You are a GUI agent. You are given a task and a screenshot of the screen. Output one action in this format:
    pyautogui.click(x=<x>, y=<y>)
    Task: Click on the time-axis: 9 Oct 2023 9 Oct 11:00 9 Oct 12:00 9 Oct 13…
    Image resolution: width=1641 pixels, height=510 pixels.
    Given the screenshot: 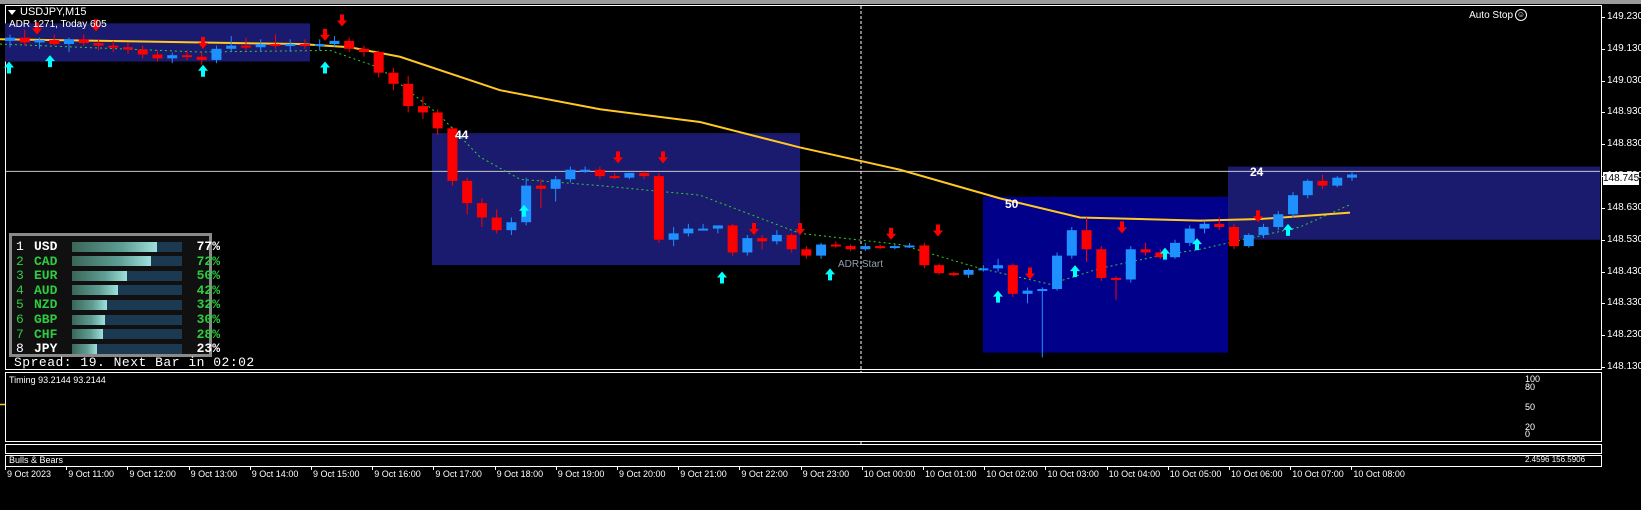 What is the action you would take?
    pyautogui.click(x=820, y=474)
    